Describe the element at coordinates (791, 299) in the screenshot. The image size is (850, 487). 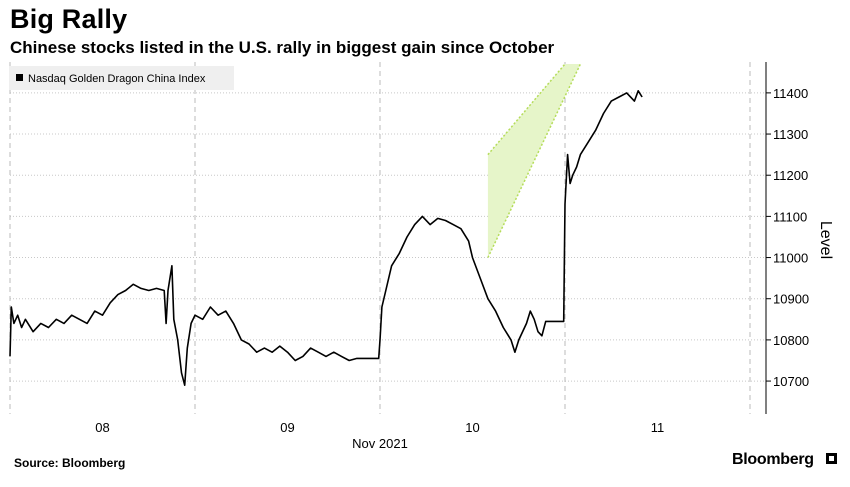
I see `y-tick-label: 10900` at that location.